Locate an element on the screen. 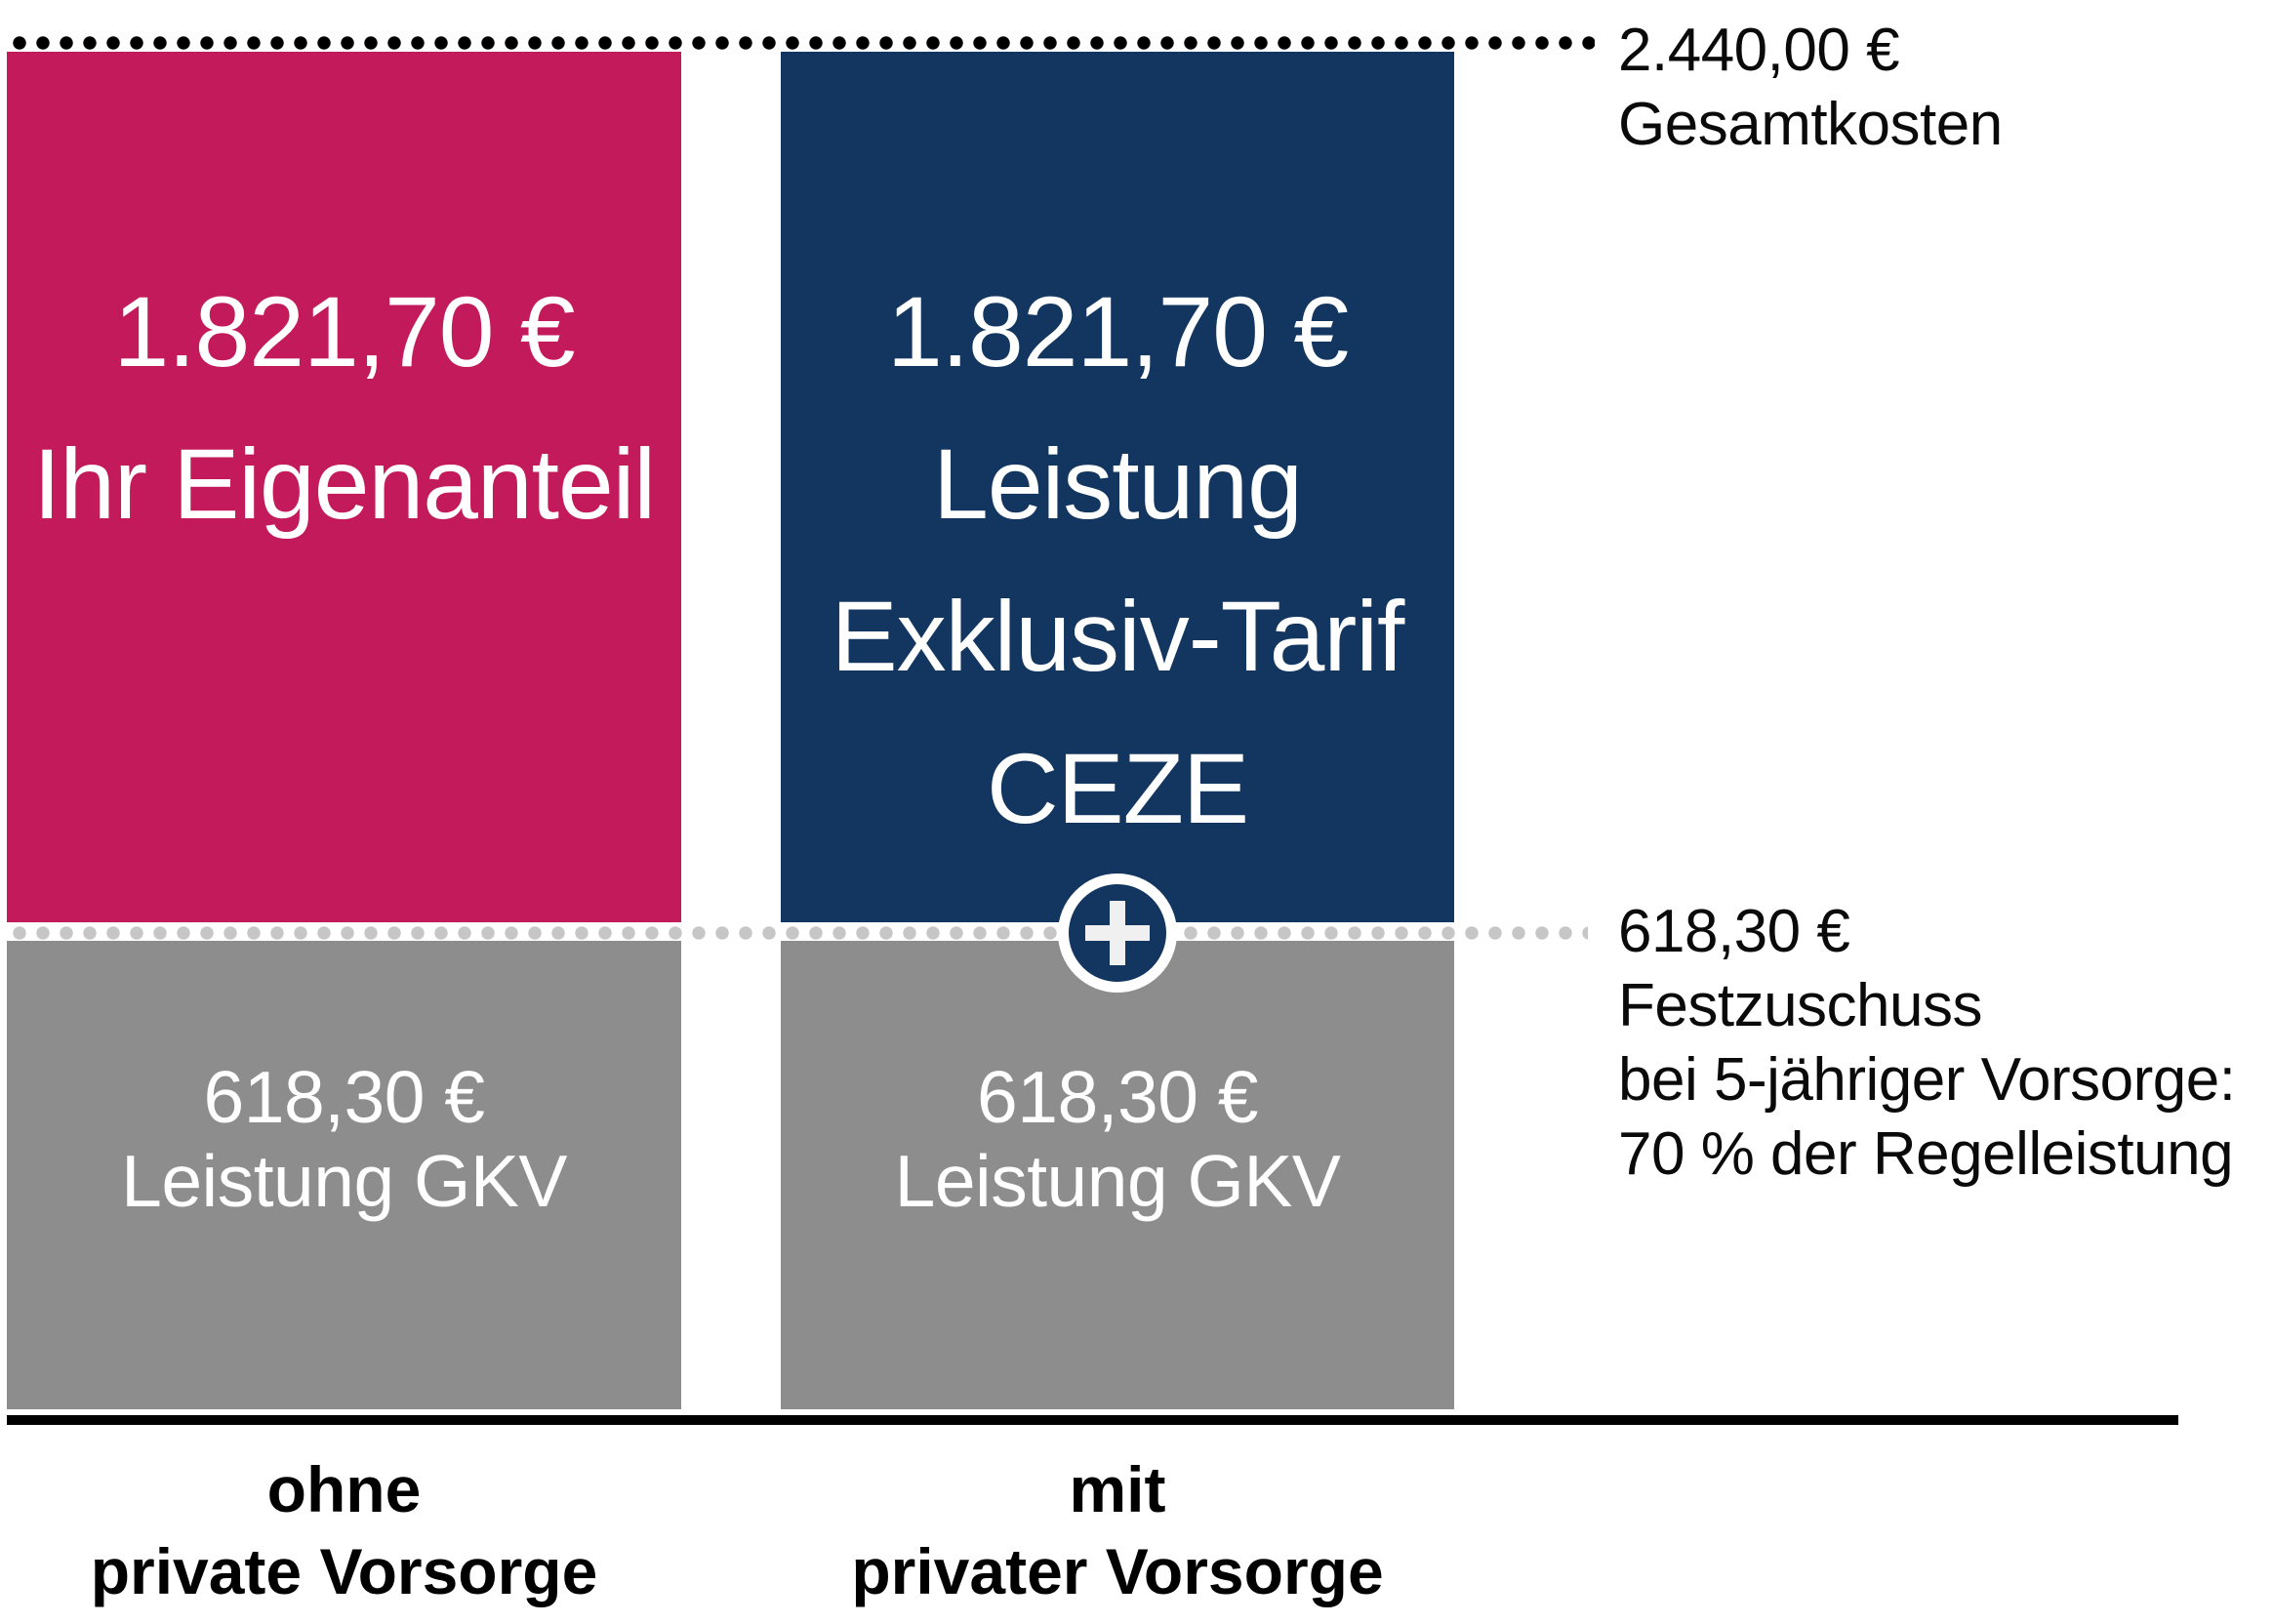  bar-right-gkv-benefit: 618,30 € Leistung GKV is located at coordinates (1117, 1175).